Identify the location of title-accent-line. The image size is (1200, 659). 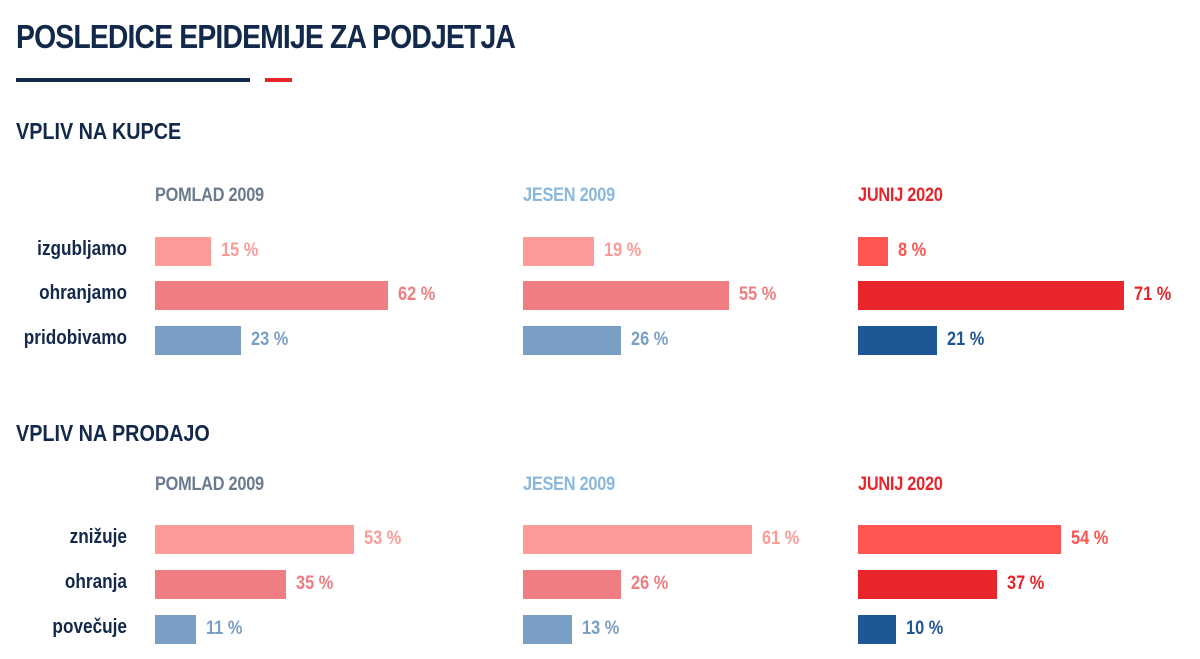
(278, 80).